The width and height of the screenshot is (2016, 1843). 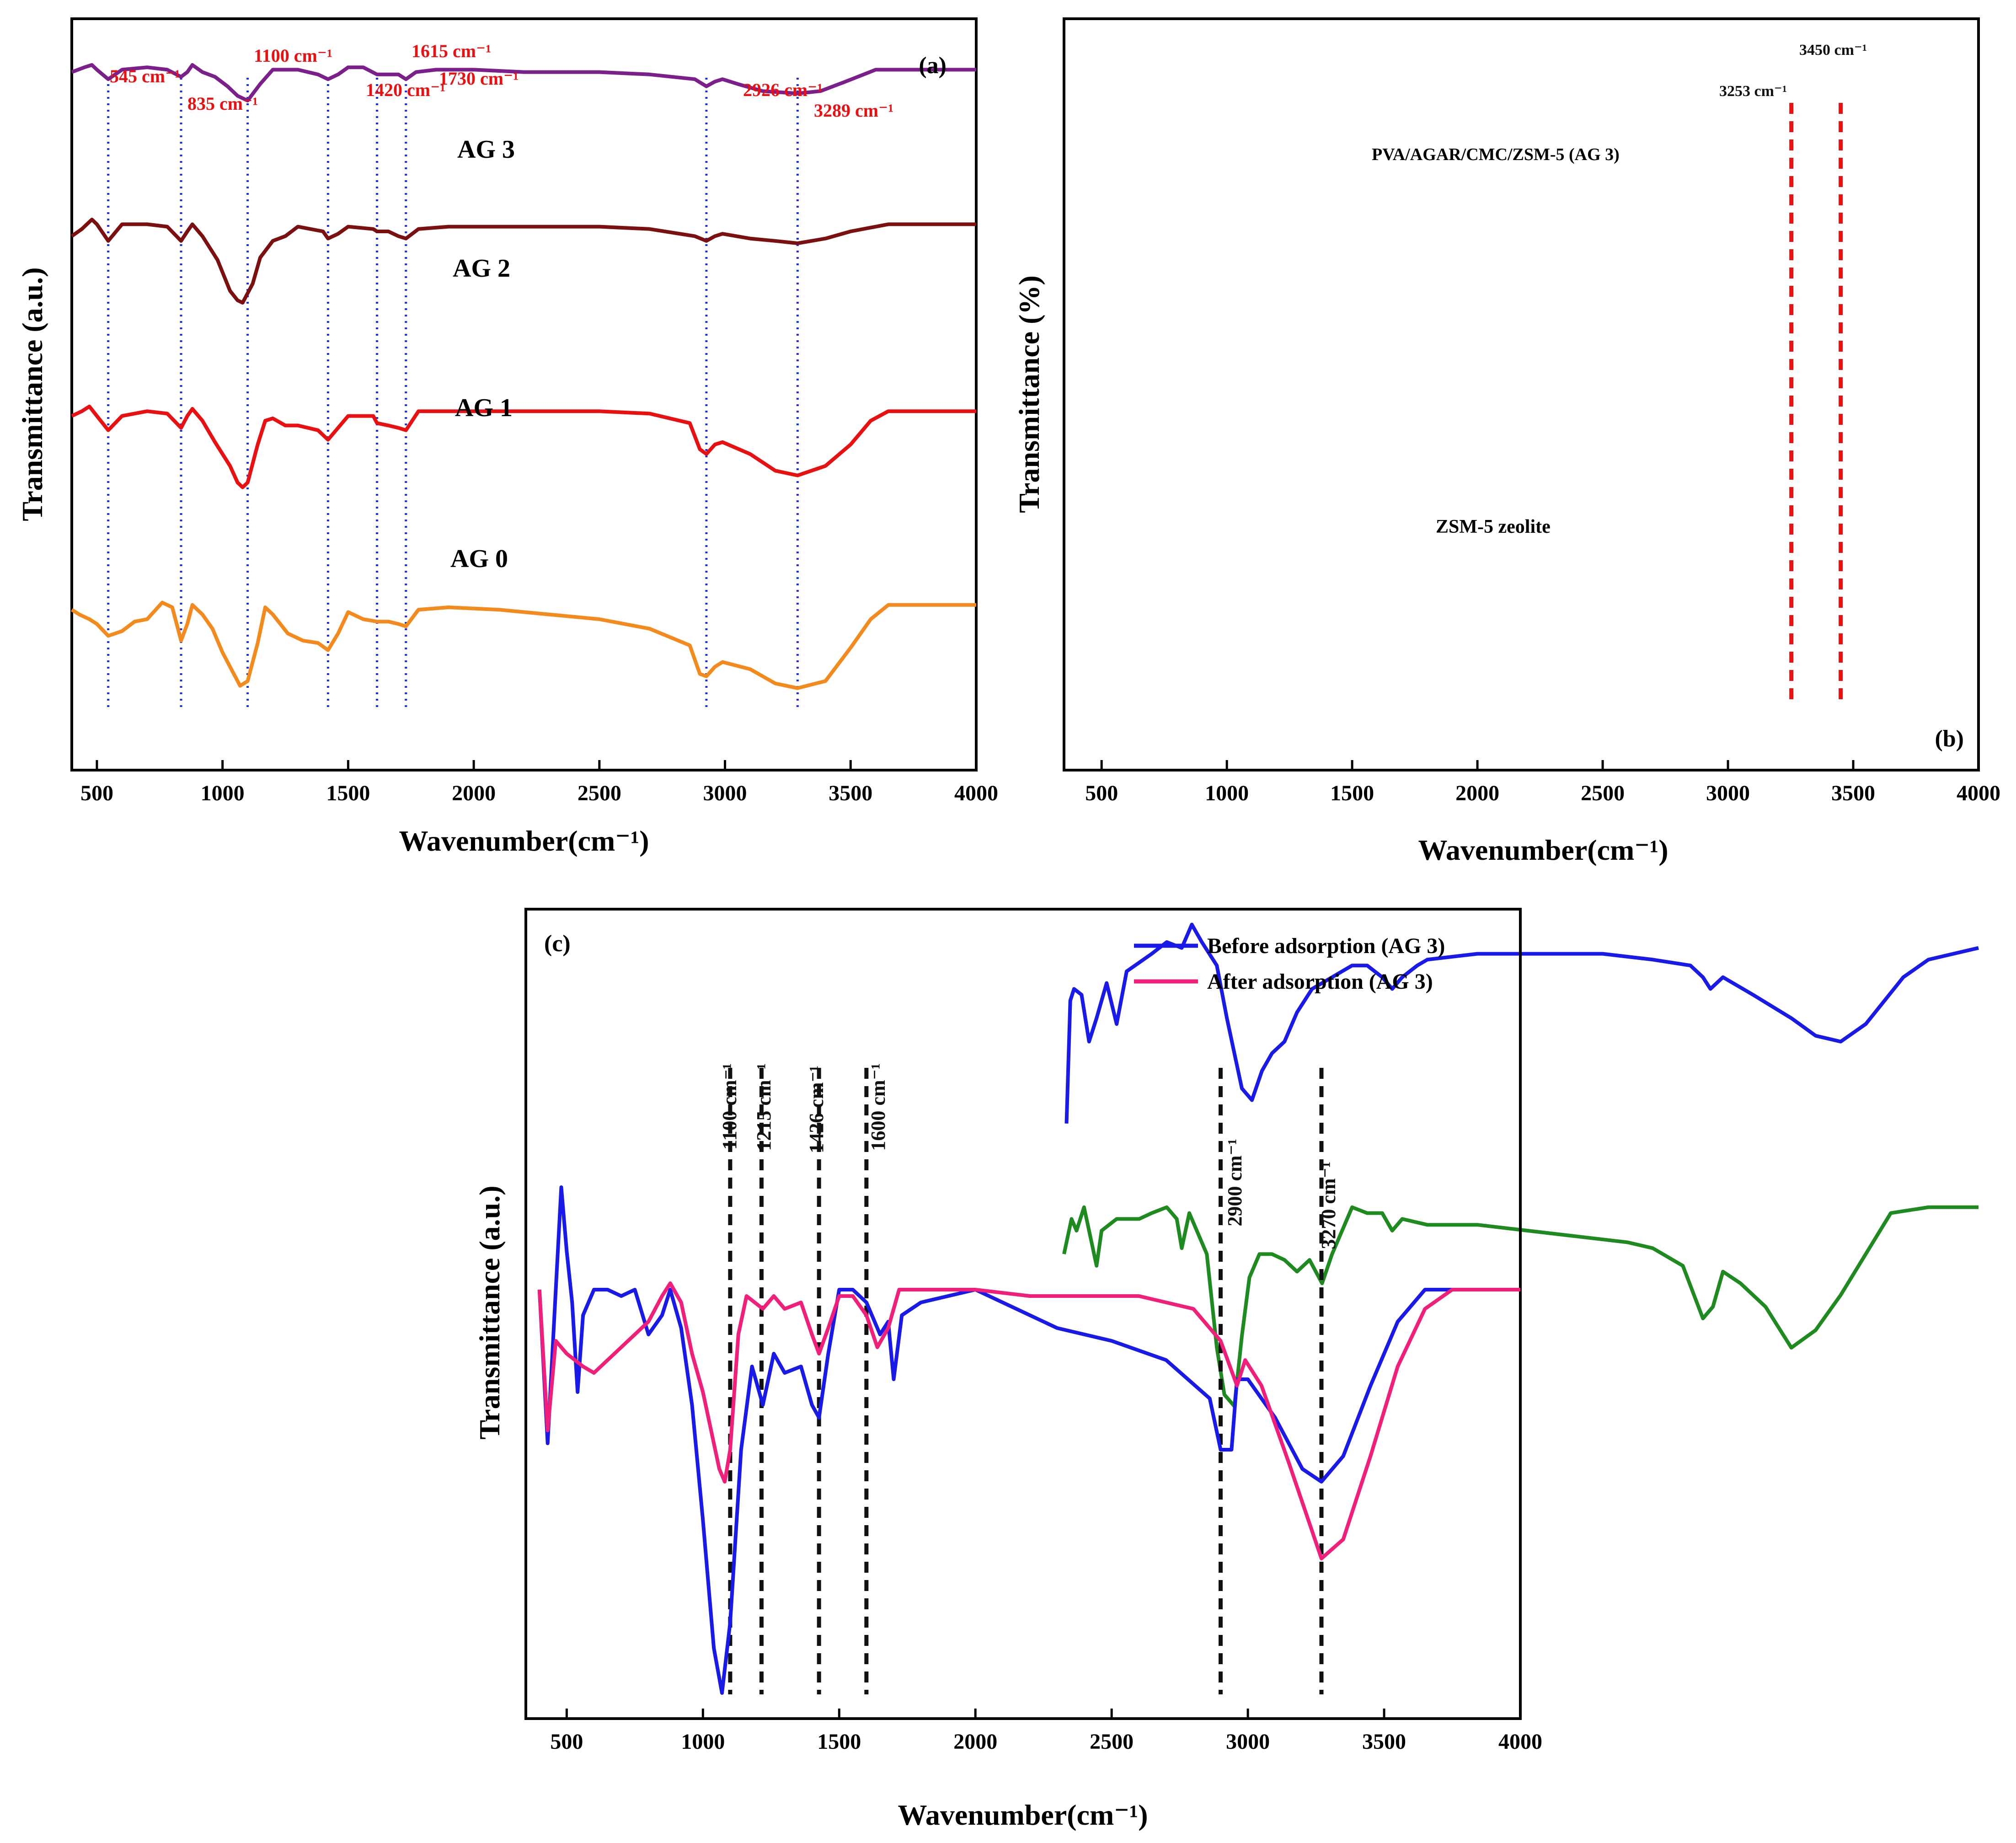 I want to click on panel-c-ref-label-1215: 1215 cm⁻¹, so click(x=764, y=1107).